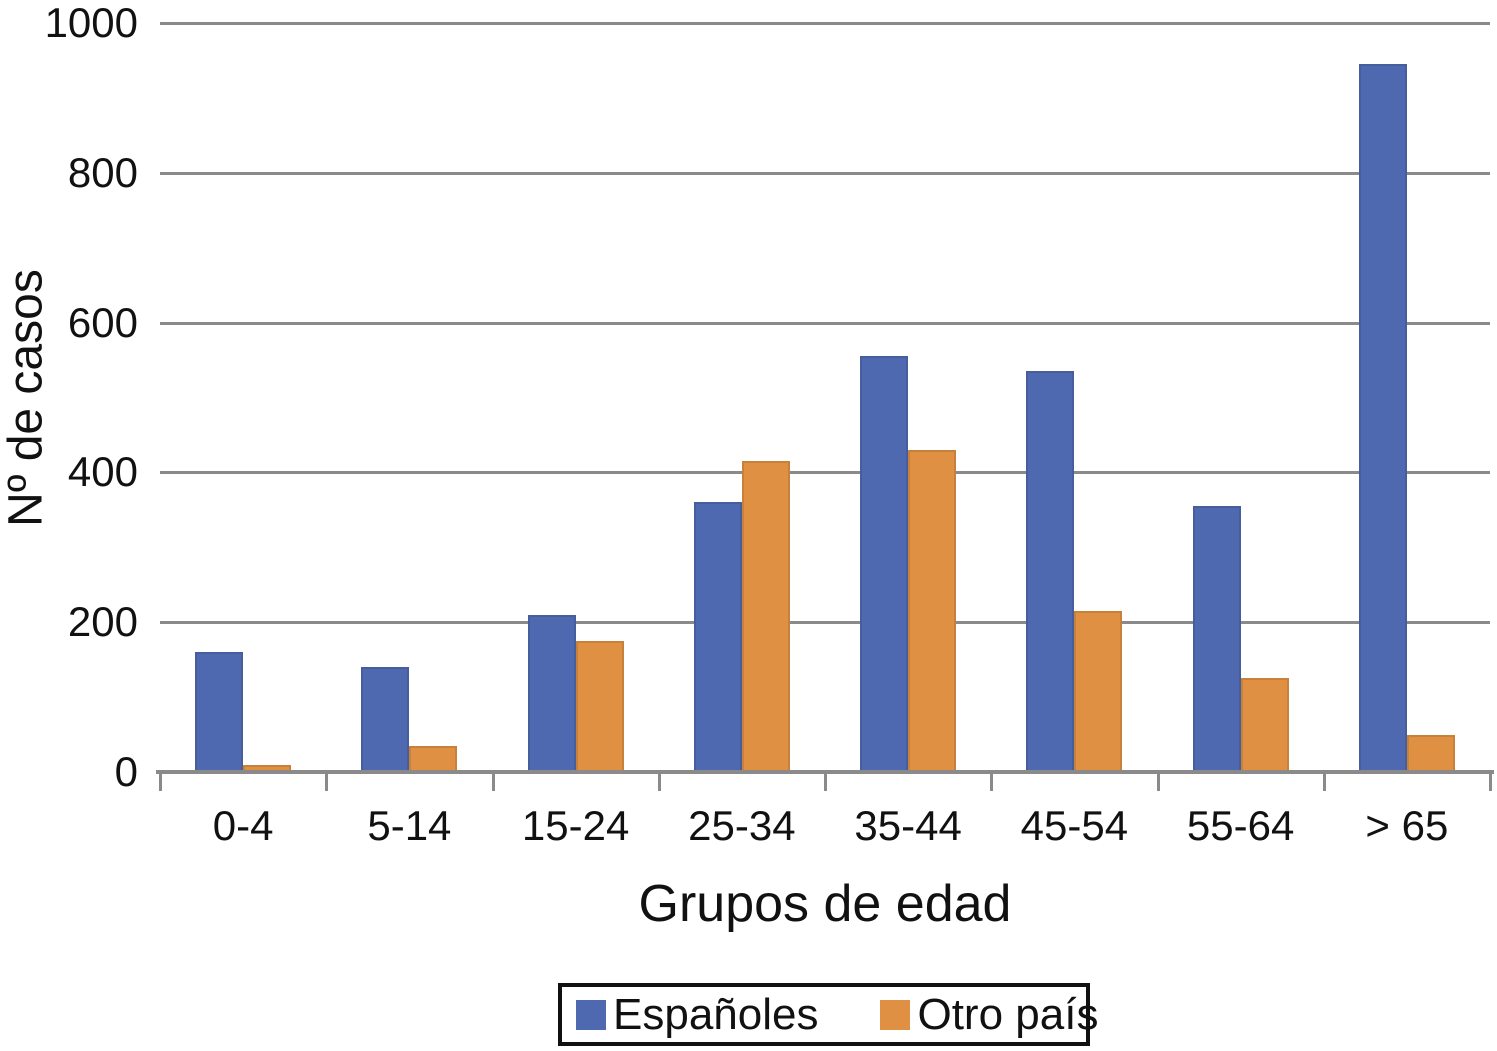 This screenshot has height=1051, width=1497. Describe the element at coordinates (102, 322) in the screenshot. I see `y-tick-label-600: 600` at that location.